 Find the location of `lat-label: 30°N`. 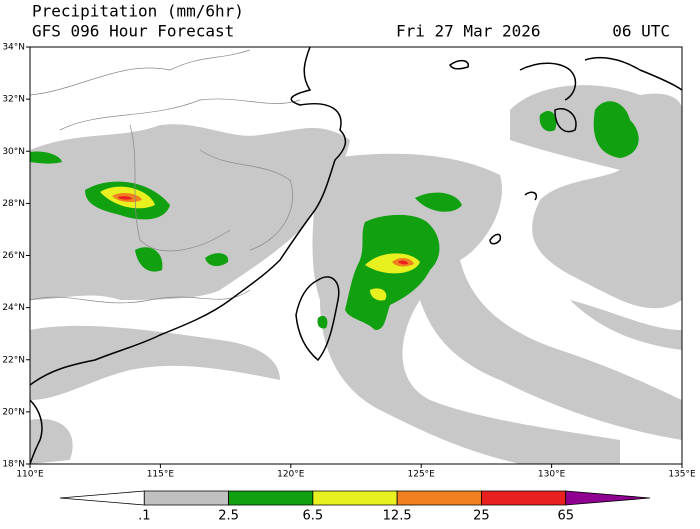

lat-label: 30°N is located at coordinates (13, 152).